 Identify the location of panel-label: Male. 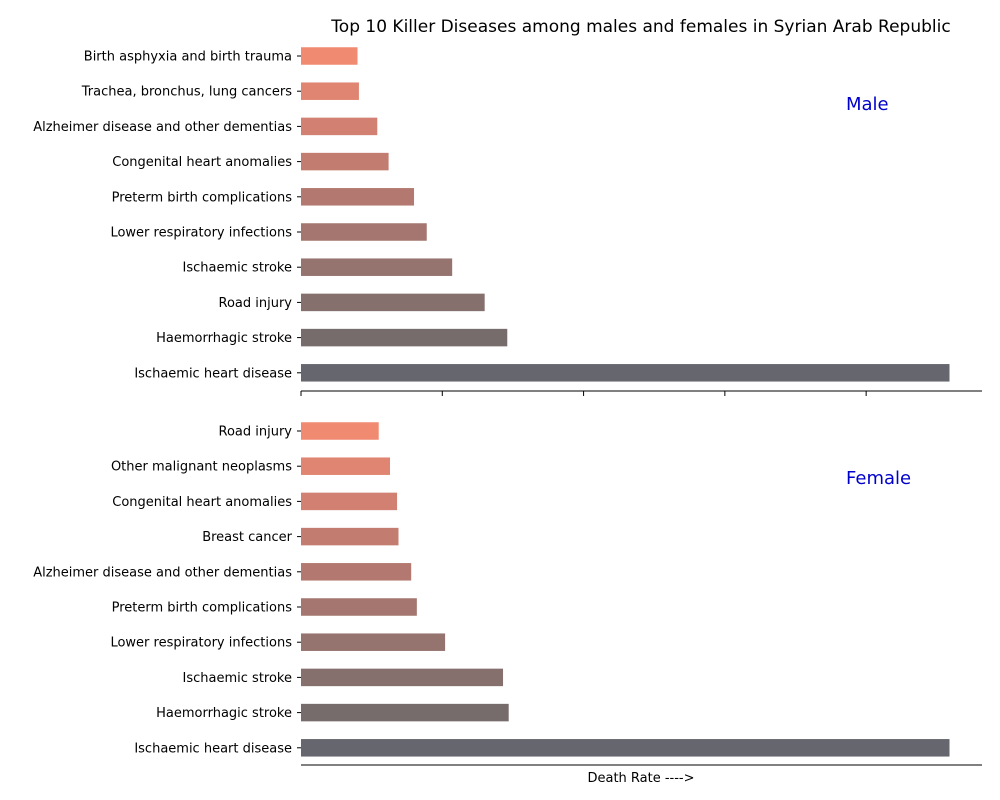
(867, 104).